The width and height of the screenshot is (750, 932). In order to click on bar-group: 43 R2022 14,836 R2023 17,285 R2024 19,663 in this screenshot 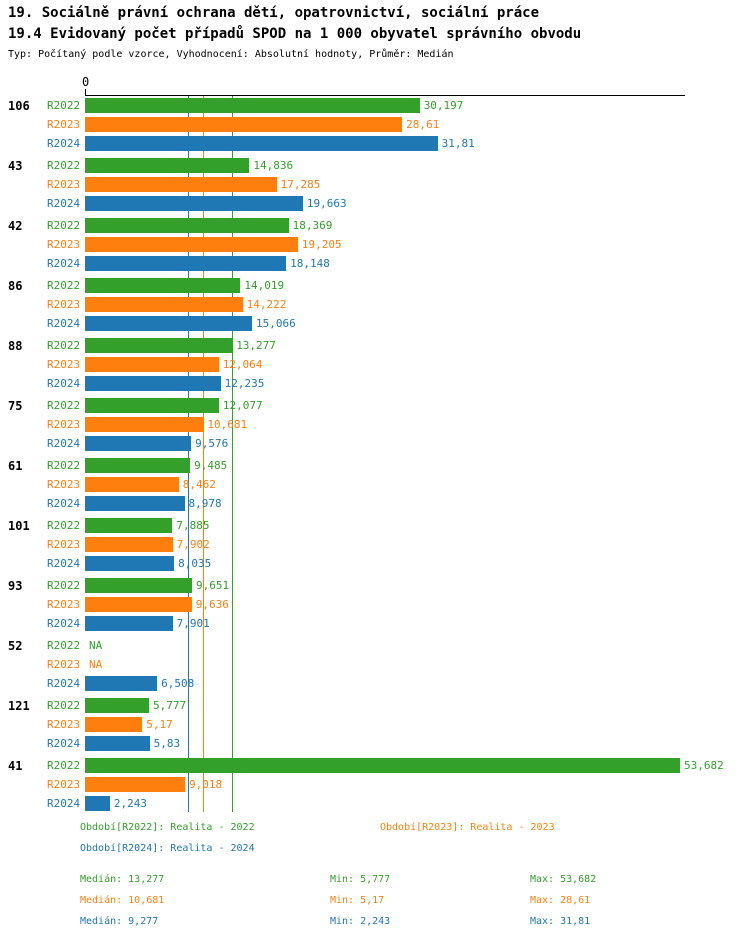, I will do `click(375, 184)`.